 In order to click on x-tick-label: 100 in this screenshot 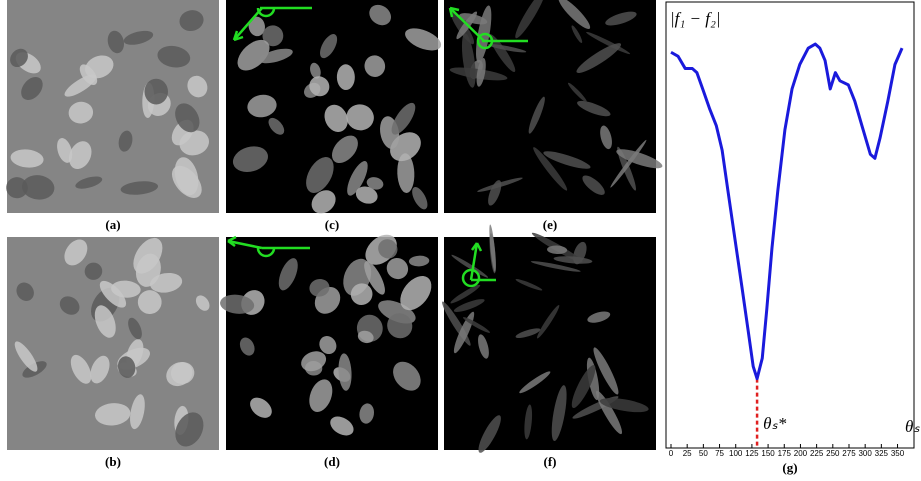, I will do `click(736, 453)`.